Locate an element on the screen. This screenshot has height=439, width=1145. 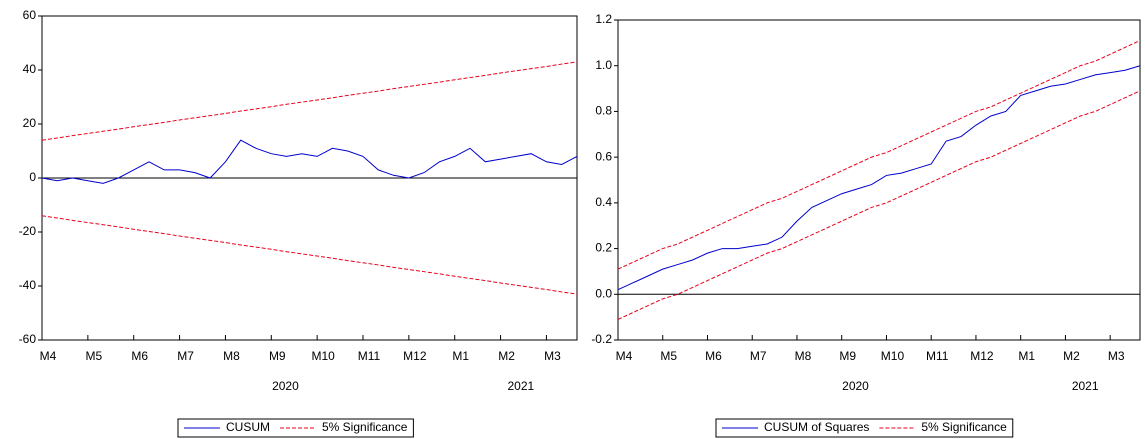
y-tick-label: 0.8 is located at coordinates (603, 111).